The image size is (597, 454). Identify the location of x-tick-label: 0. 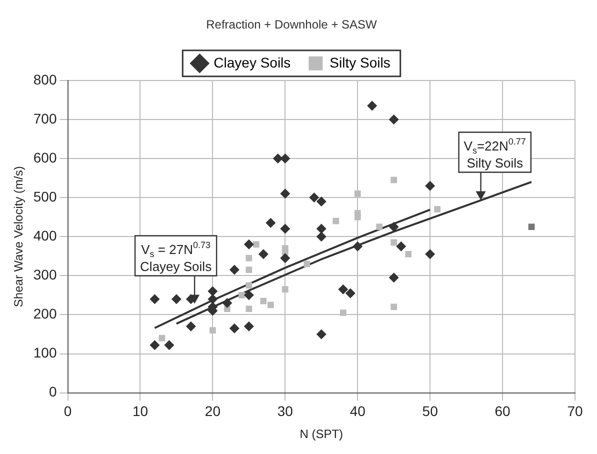
(68, 411).